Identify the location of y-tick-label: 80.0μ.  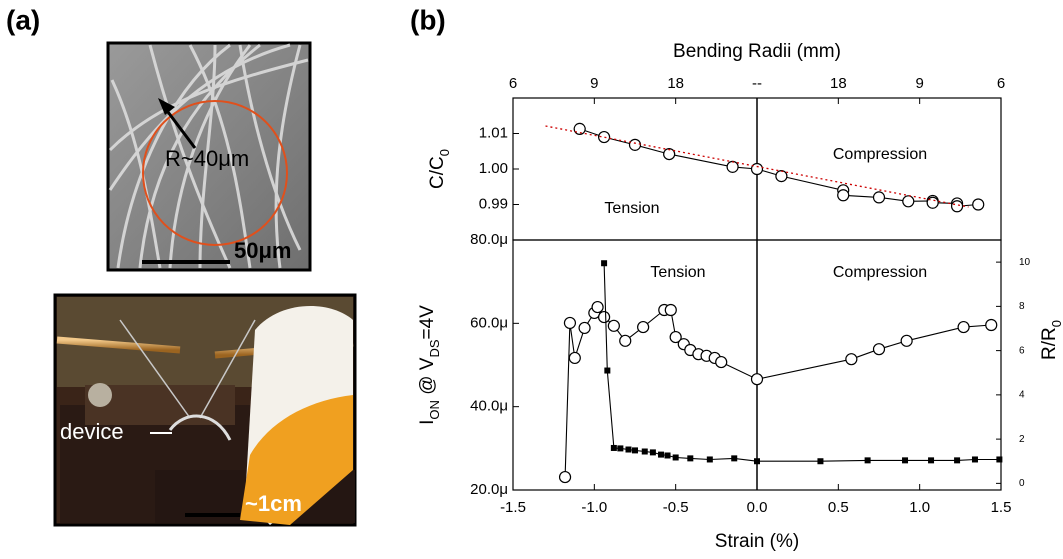
(489, 239).